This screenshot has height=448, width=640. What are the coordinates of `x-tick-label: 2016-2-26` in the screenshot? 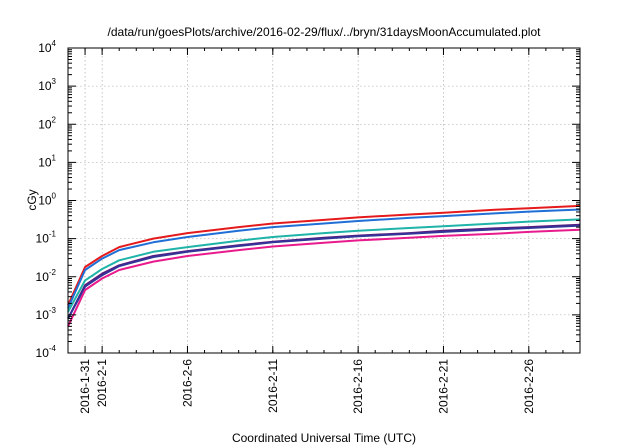 It's located at (529, 386).